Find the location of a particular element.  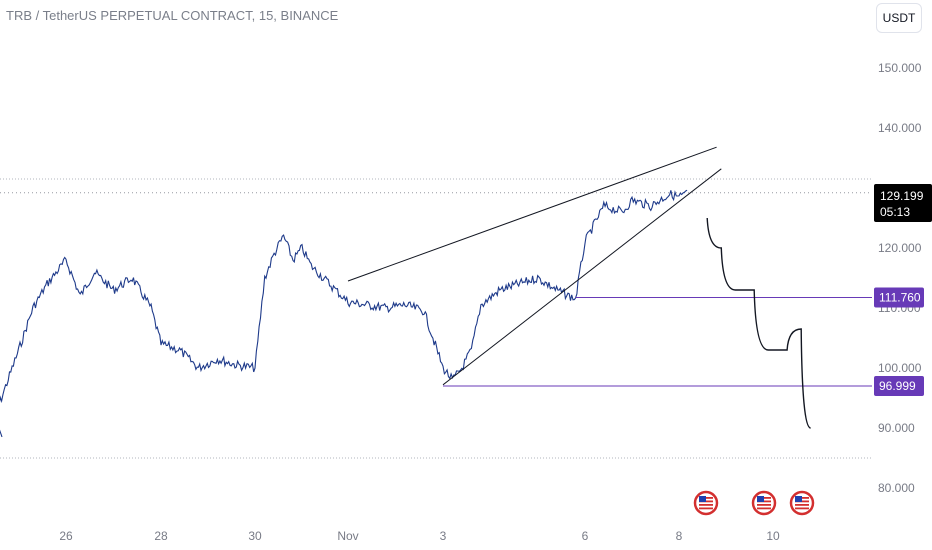

y-tick-label: 150.000 is located at coordinates (900, 68).